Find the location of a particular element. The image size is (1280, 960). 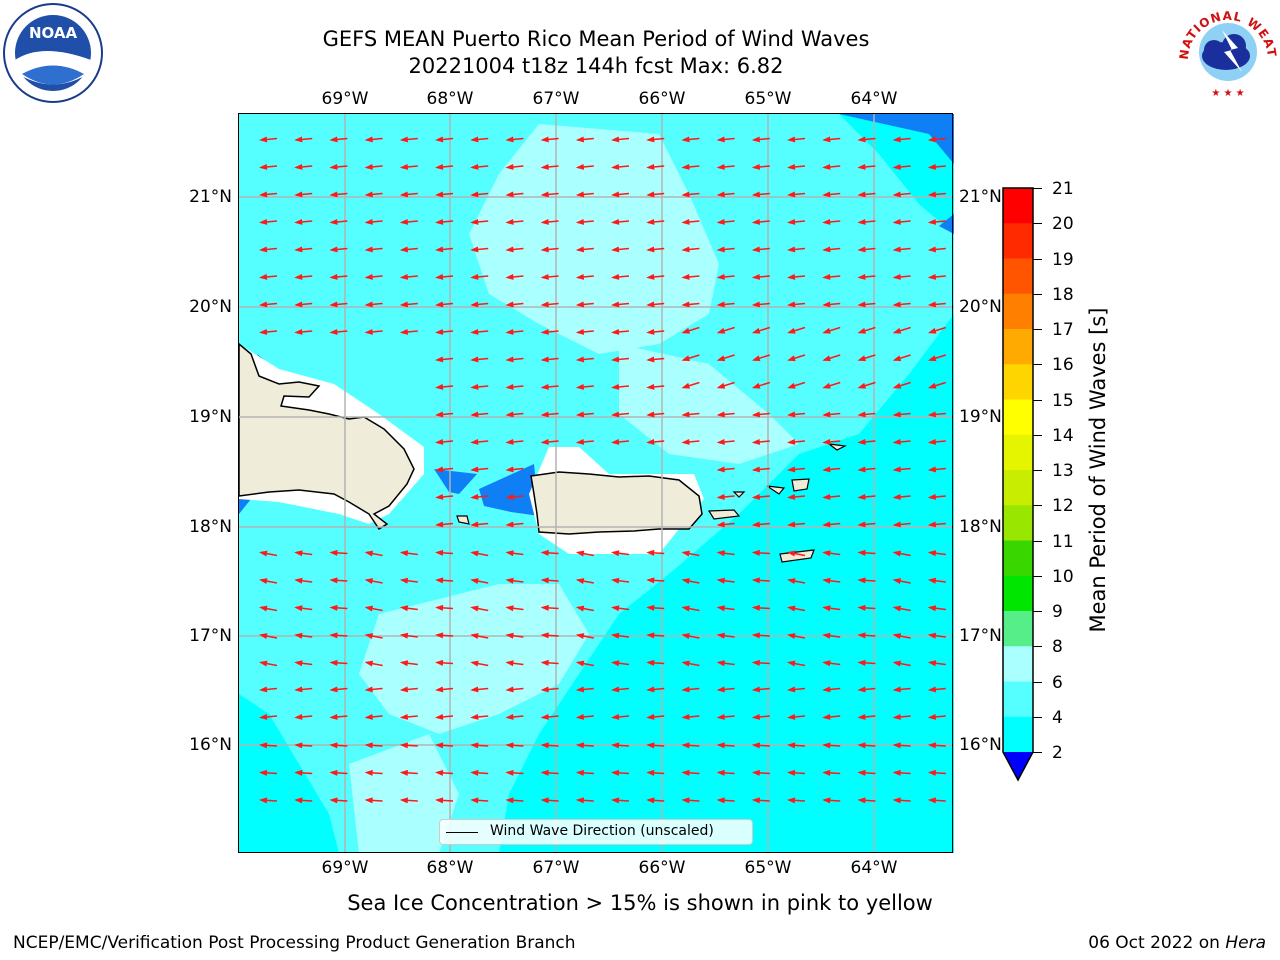

x-tick-bottom: 64°W is located at coordinates (874, 868).